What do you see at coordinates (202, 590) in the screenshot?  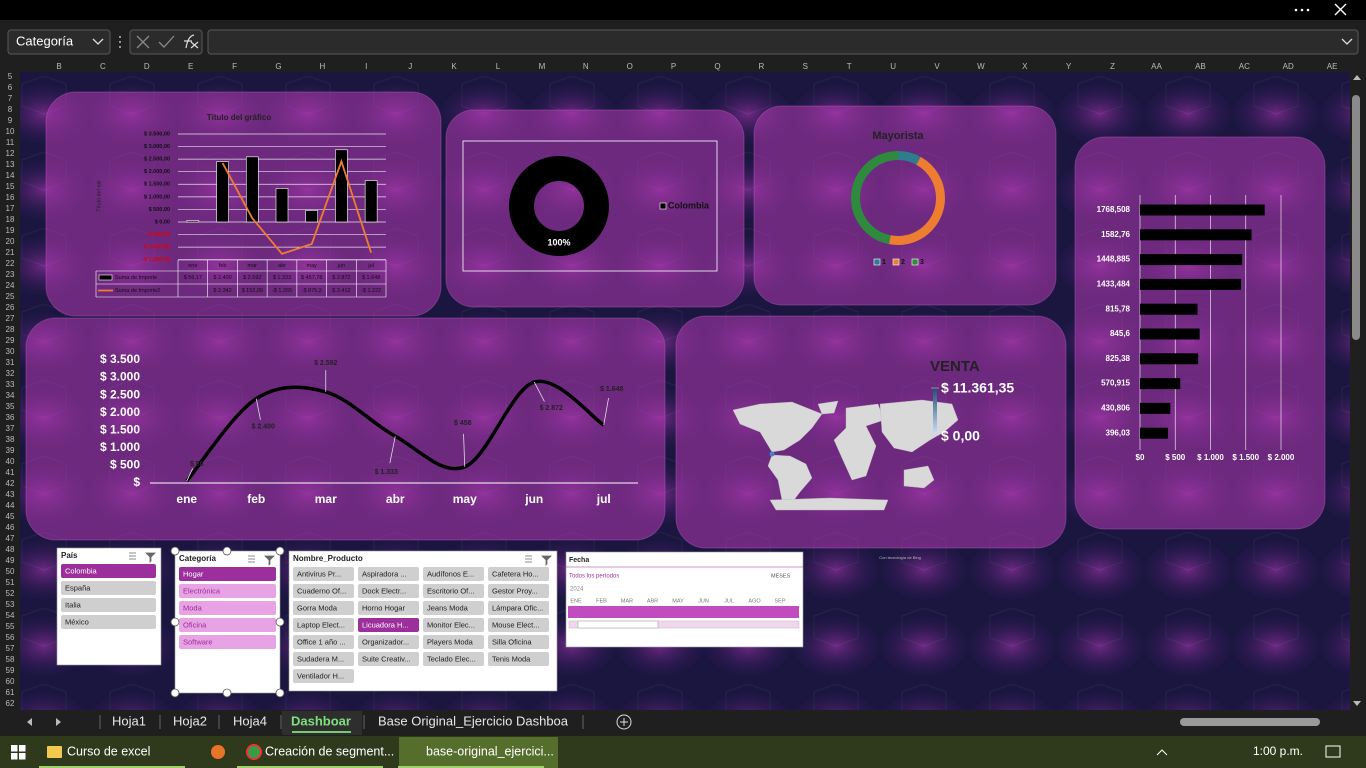 I see `slicer-item-label: Electrónica` at bounding box center [202, 590].